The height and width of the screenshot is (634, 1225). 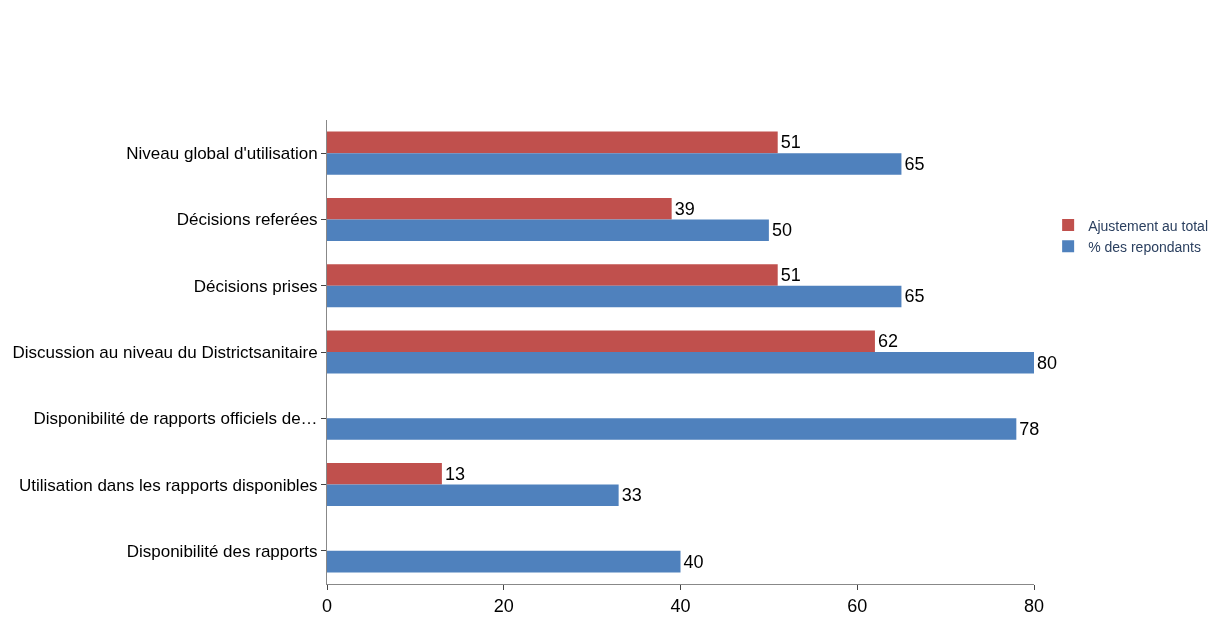 What do you see at coordinates (222, 154) in the screenshot?
I see `y-tick-label: Niveau global d'utilisation` at bounding box center [222, 154].